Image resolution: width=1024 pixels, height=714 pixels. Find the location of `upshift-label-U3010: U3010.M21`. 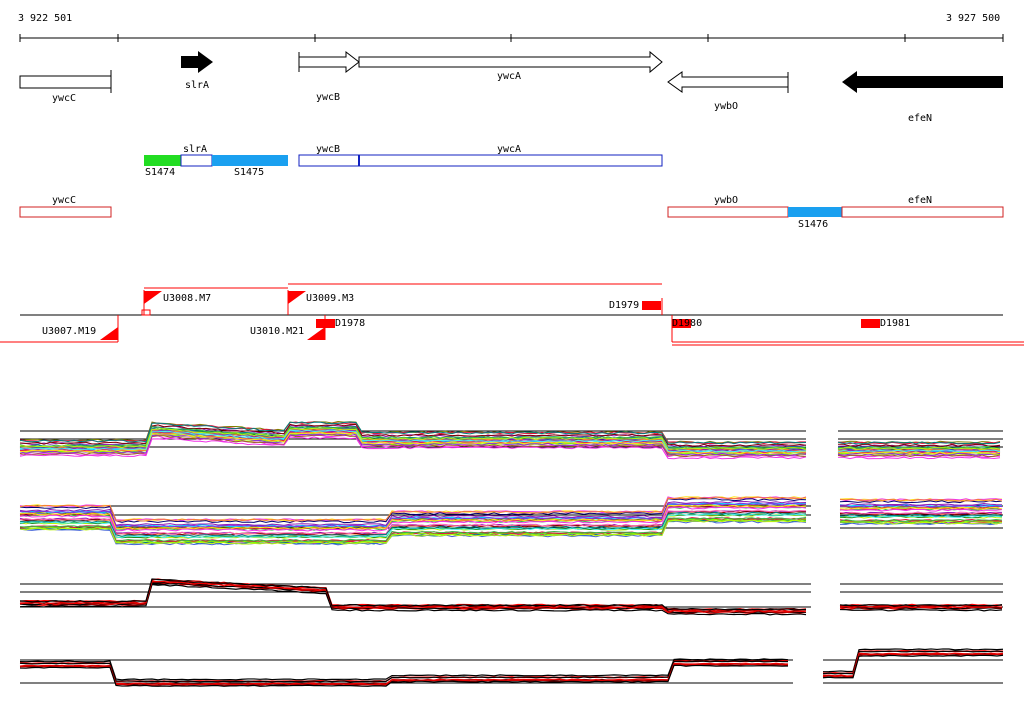

upshift-label-U3010: U3010.M21 is located at coordinates (277, 331).